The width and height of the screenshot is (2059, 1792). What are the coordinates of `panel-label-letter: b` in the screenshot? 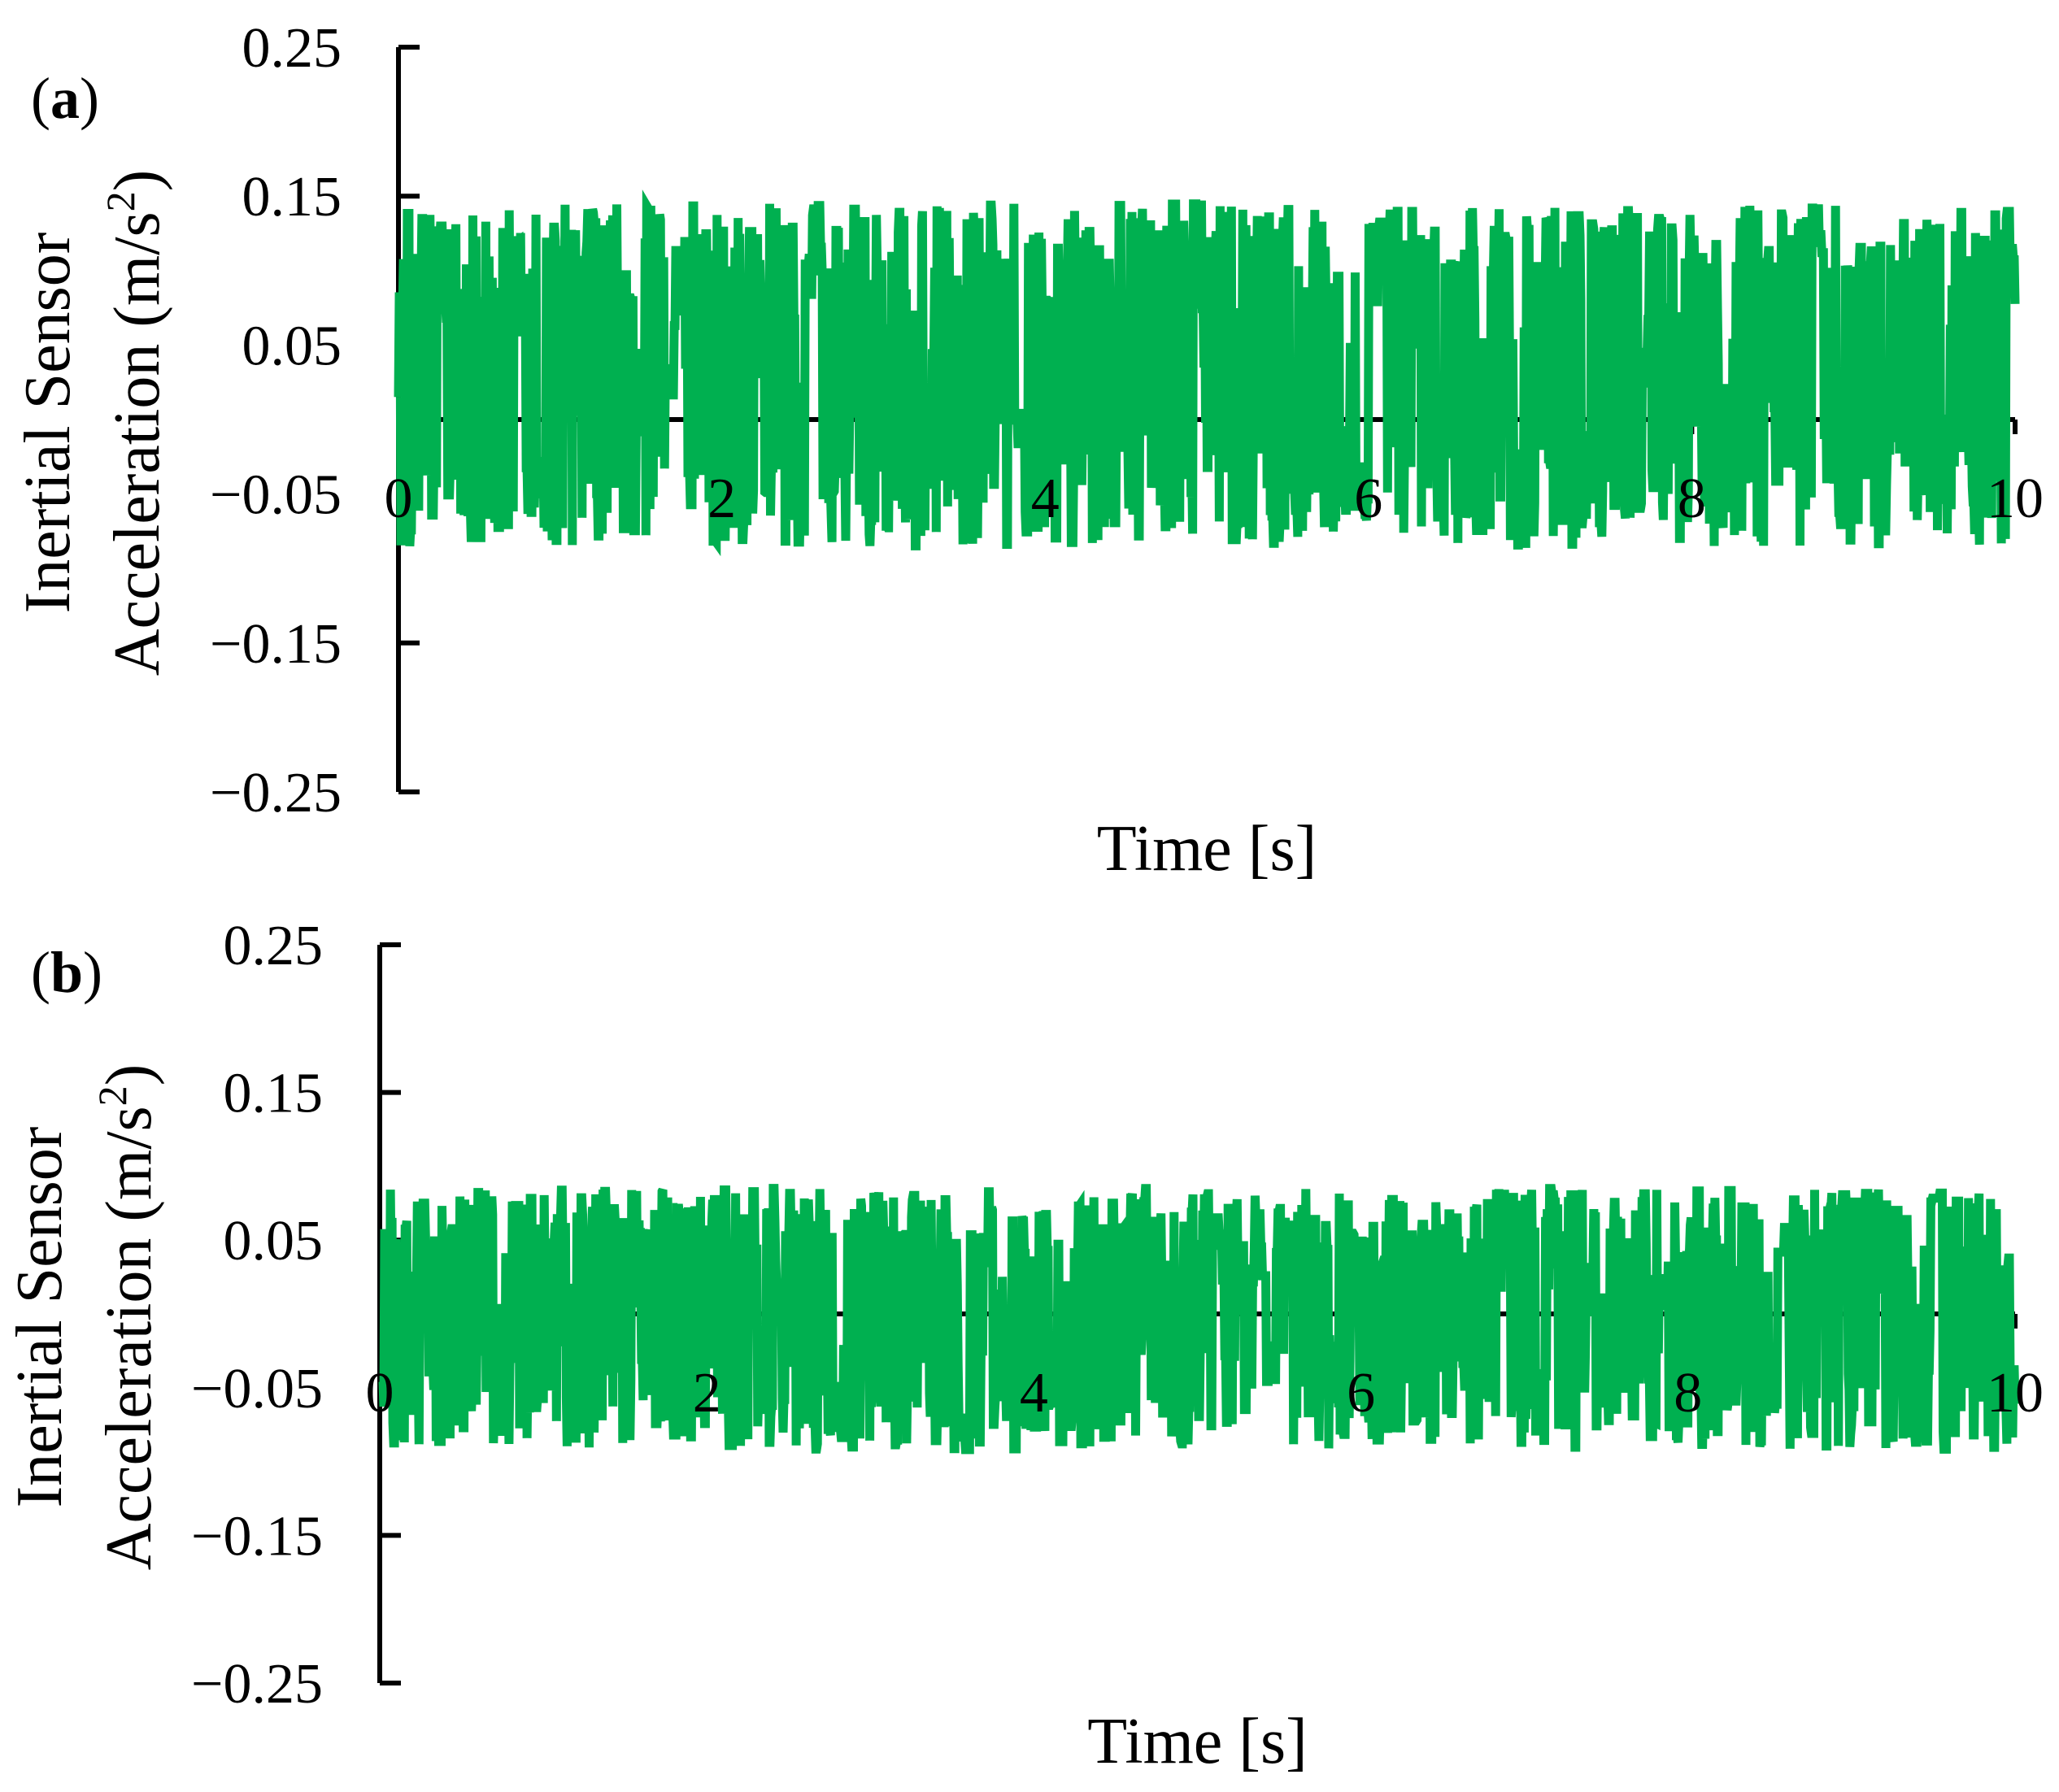 It's located at (66, 972).